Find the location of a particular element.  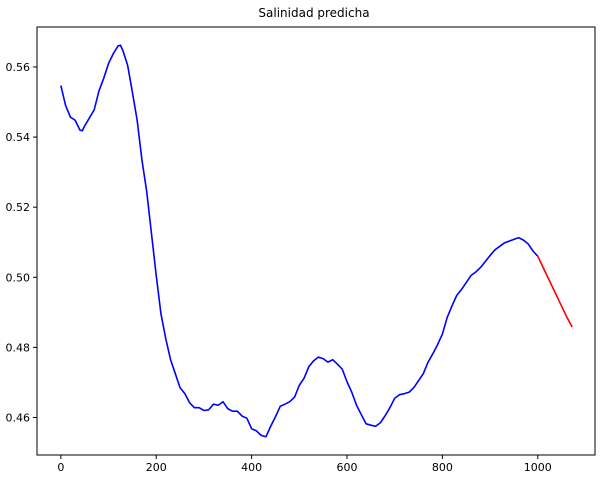

x-tick-label: 200 is located at coordinates (156, 467).